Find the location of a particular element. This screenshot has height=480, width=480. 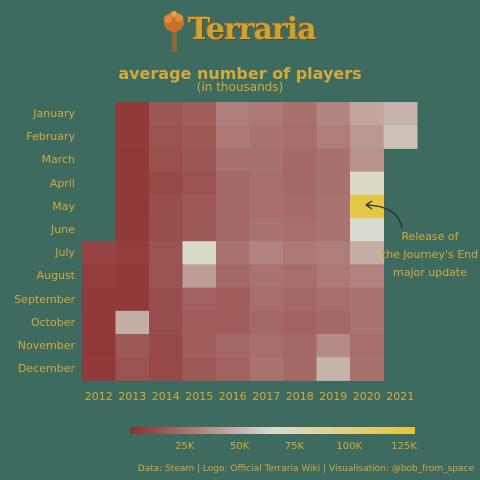

year-label-2016: 2016 is located at coordinates (232, 396).